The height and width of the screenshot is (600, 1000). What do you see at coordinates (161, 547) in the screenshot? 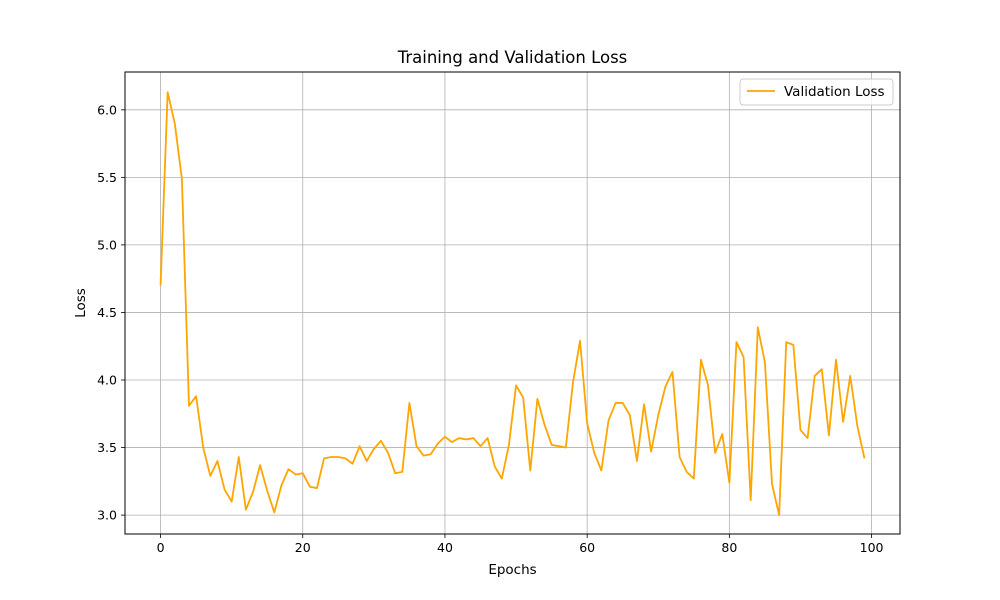
I see `x-tick-label: 0` at bounding box center [161, 547].